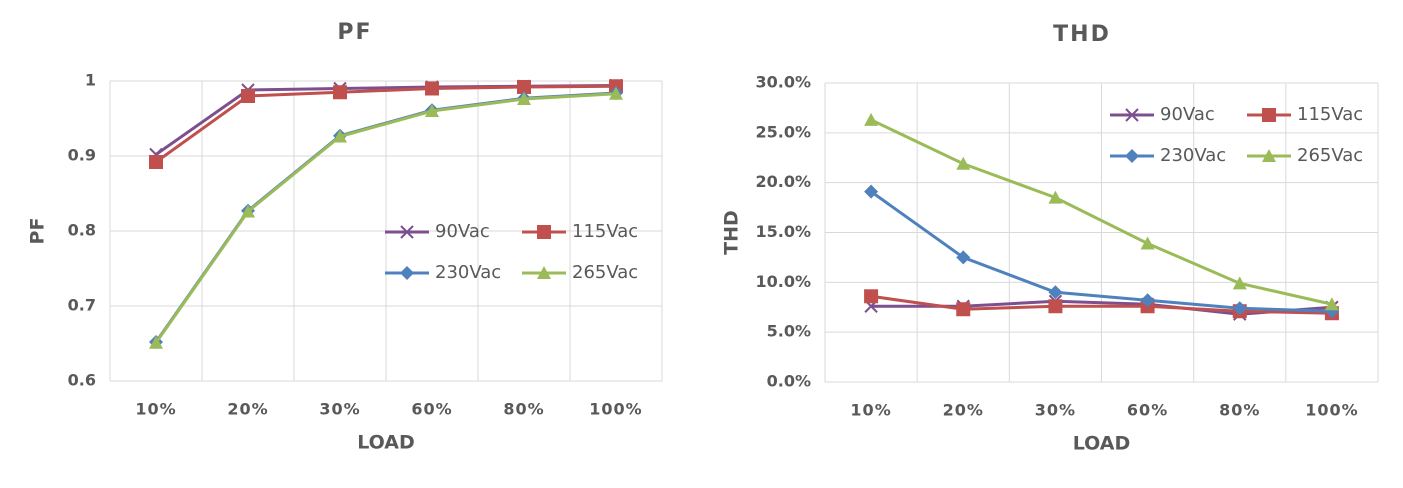 The height and width of the screenshot is (488, 1403). What do you see at coordinates (1082, 34) in the screenshot?
I see `chart-title: THD` at bounding box center [1082, 34].